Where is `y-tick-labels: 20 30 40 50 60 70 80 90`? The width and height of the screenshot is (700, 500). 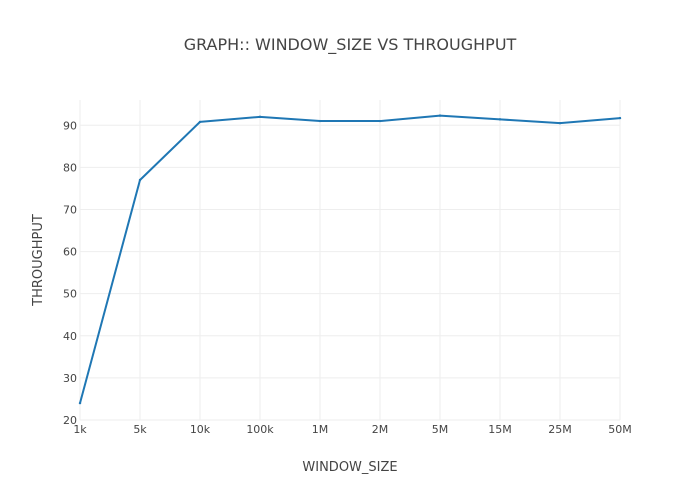 y-tick-labels: 20 30 40 50 60 70 80 90 is located at coordinates (70, 273).